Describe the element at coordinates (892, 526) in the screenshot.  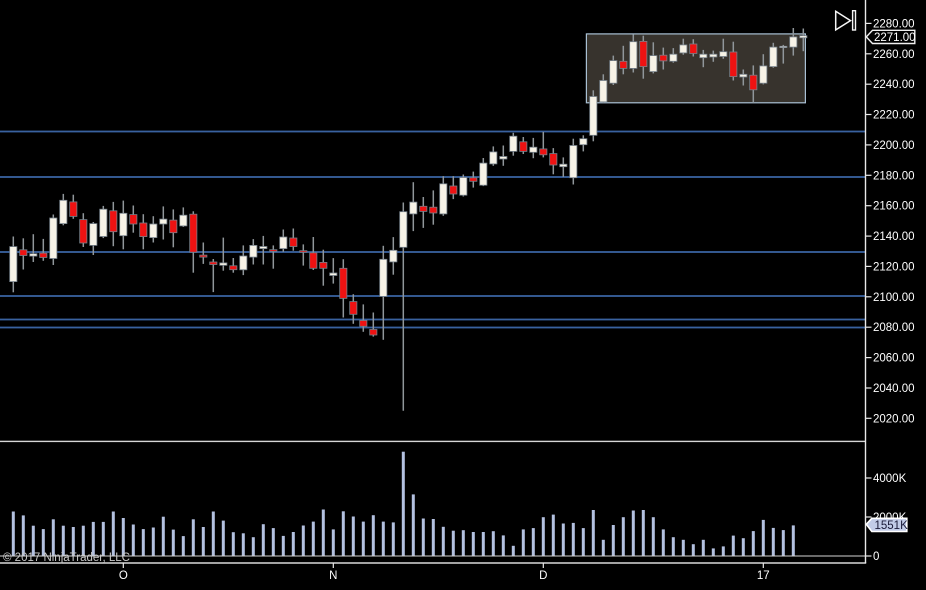
I see `svg-text: 1551K` at that location.